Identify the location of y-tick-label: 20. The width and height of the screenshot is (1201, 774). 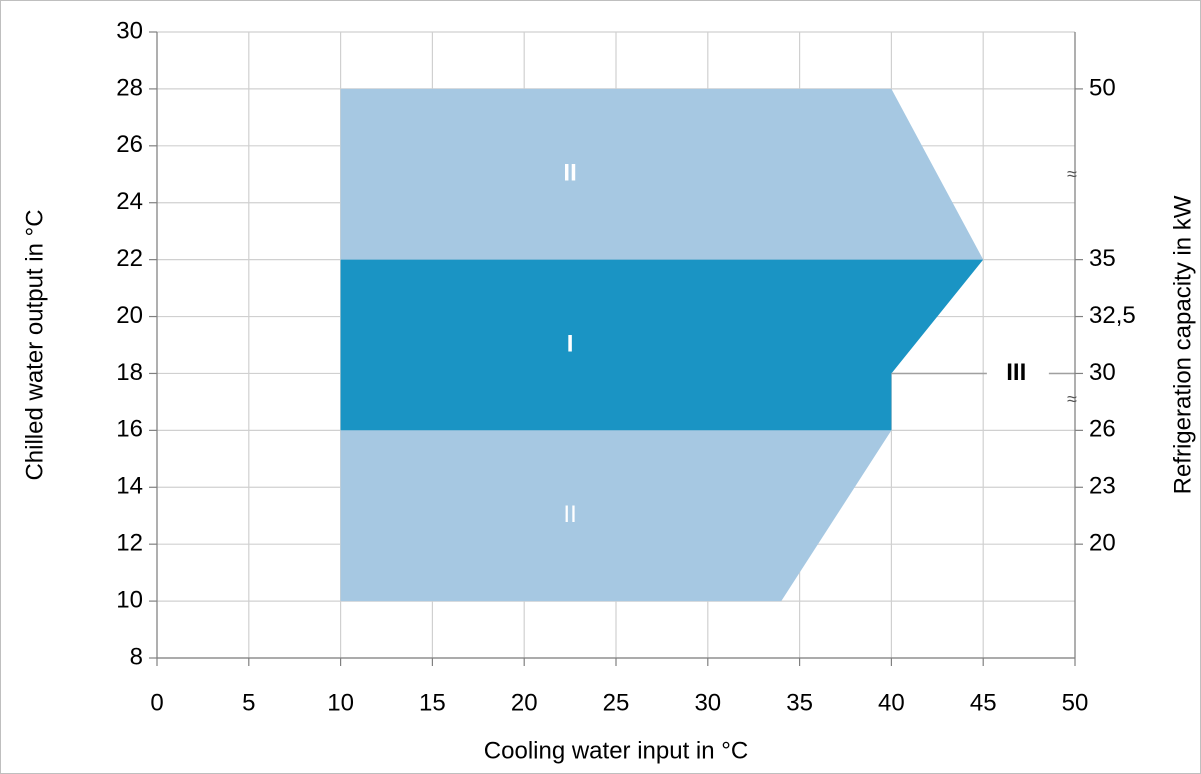
(129, 315).